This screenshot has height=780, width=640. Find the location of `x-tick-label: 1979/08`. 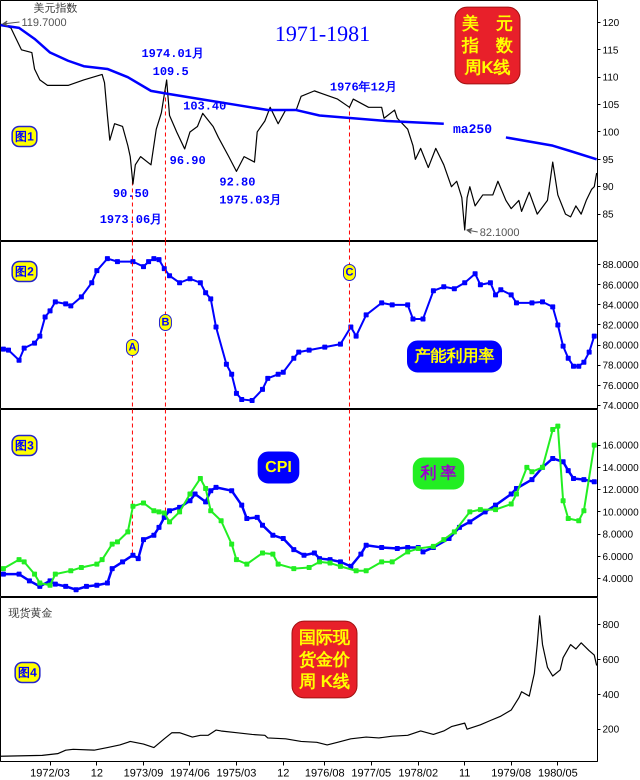

x-tick-label: 1979/08 is located at coordinates (511, 774).